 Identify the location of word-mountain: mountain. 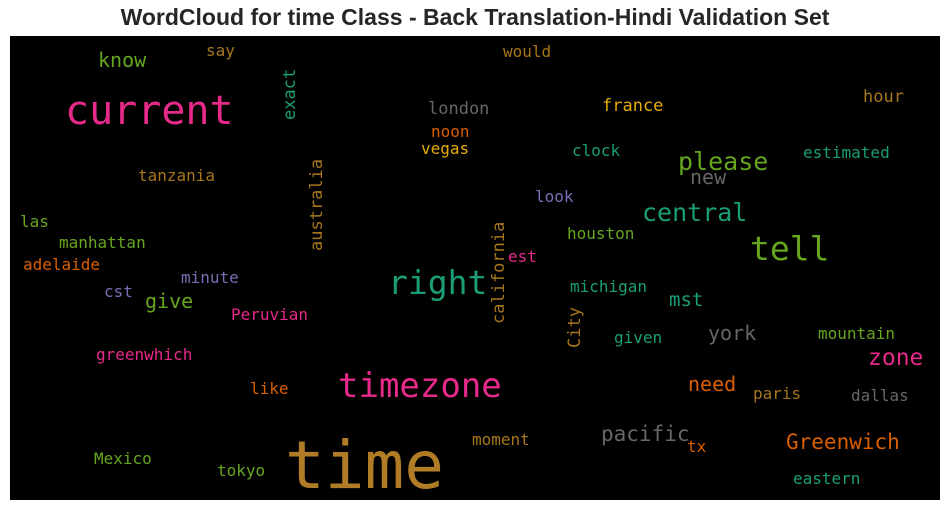
(856, 333).